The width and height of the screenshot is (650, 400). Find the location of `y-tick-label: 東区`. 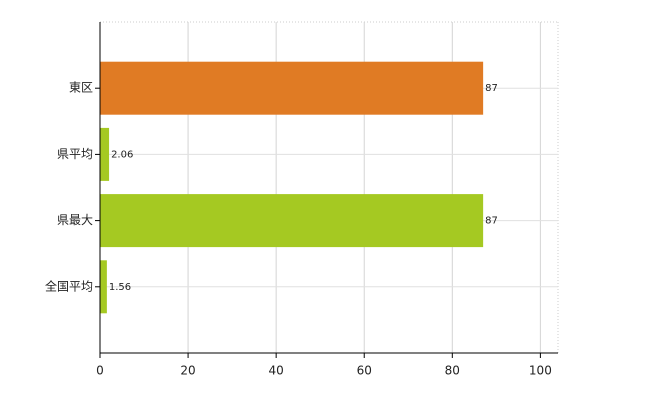

y-tick-label: 東区 is located at coordinates (81, 88).